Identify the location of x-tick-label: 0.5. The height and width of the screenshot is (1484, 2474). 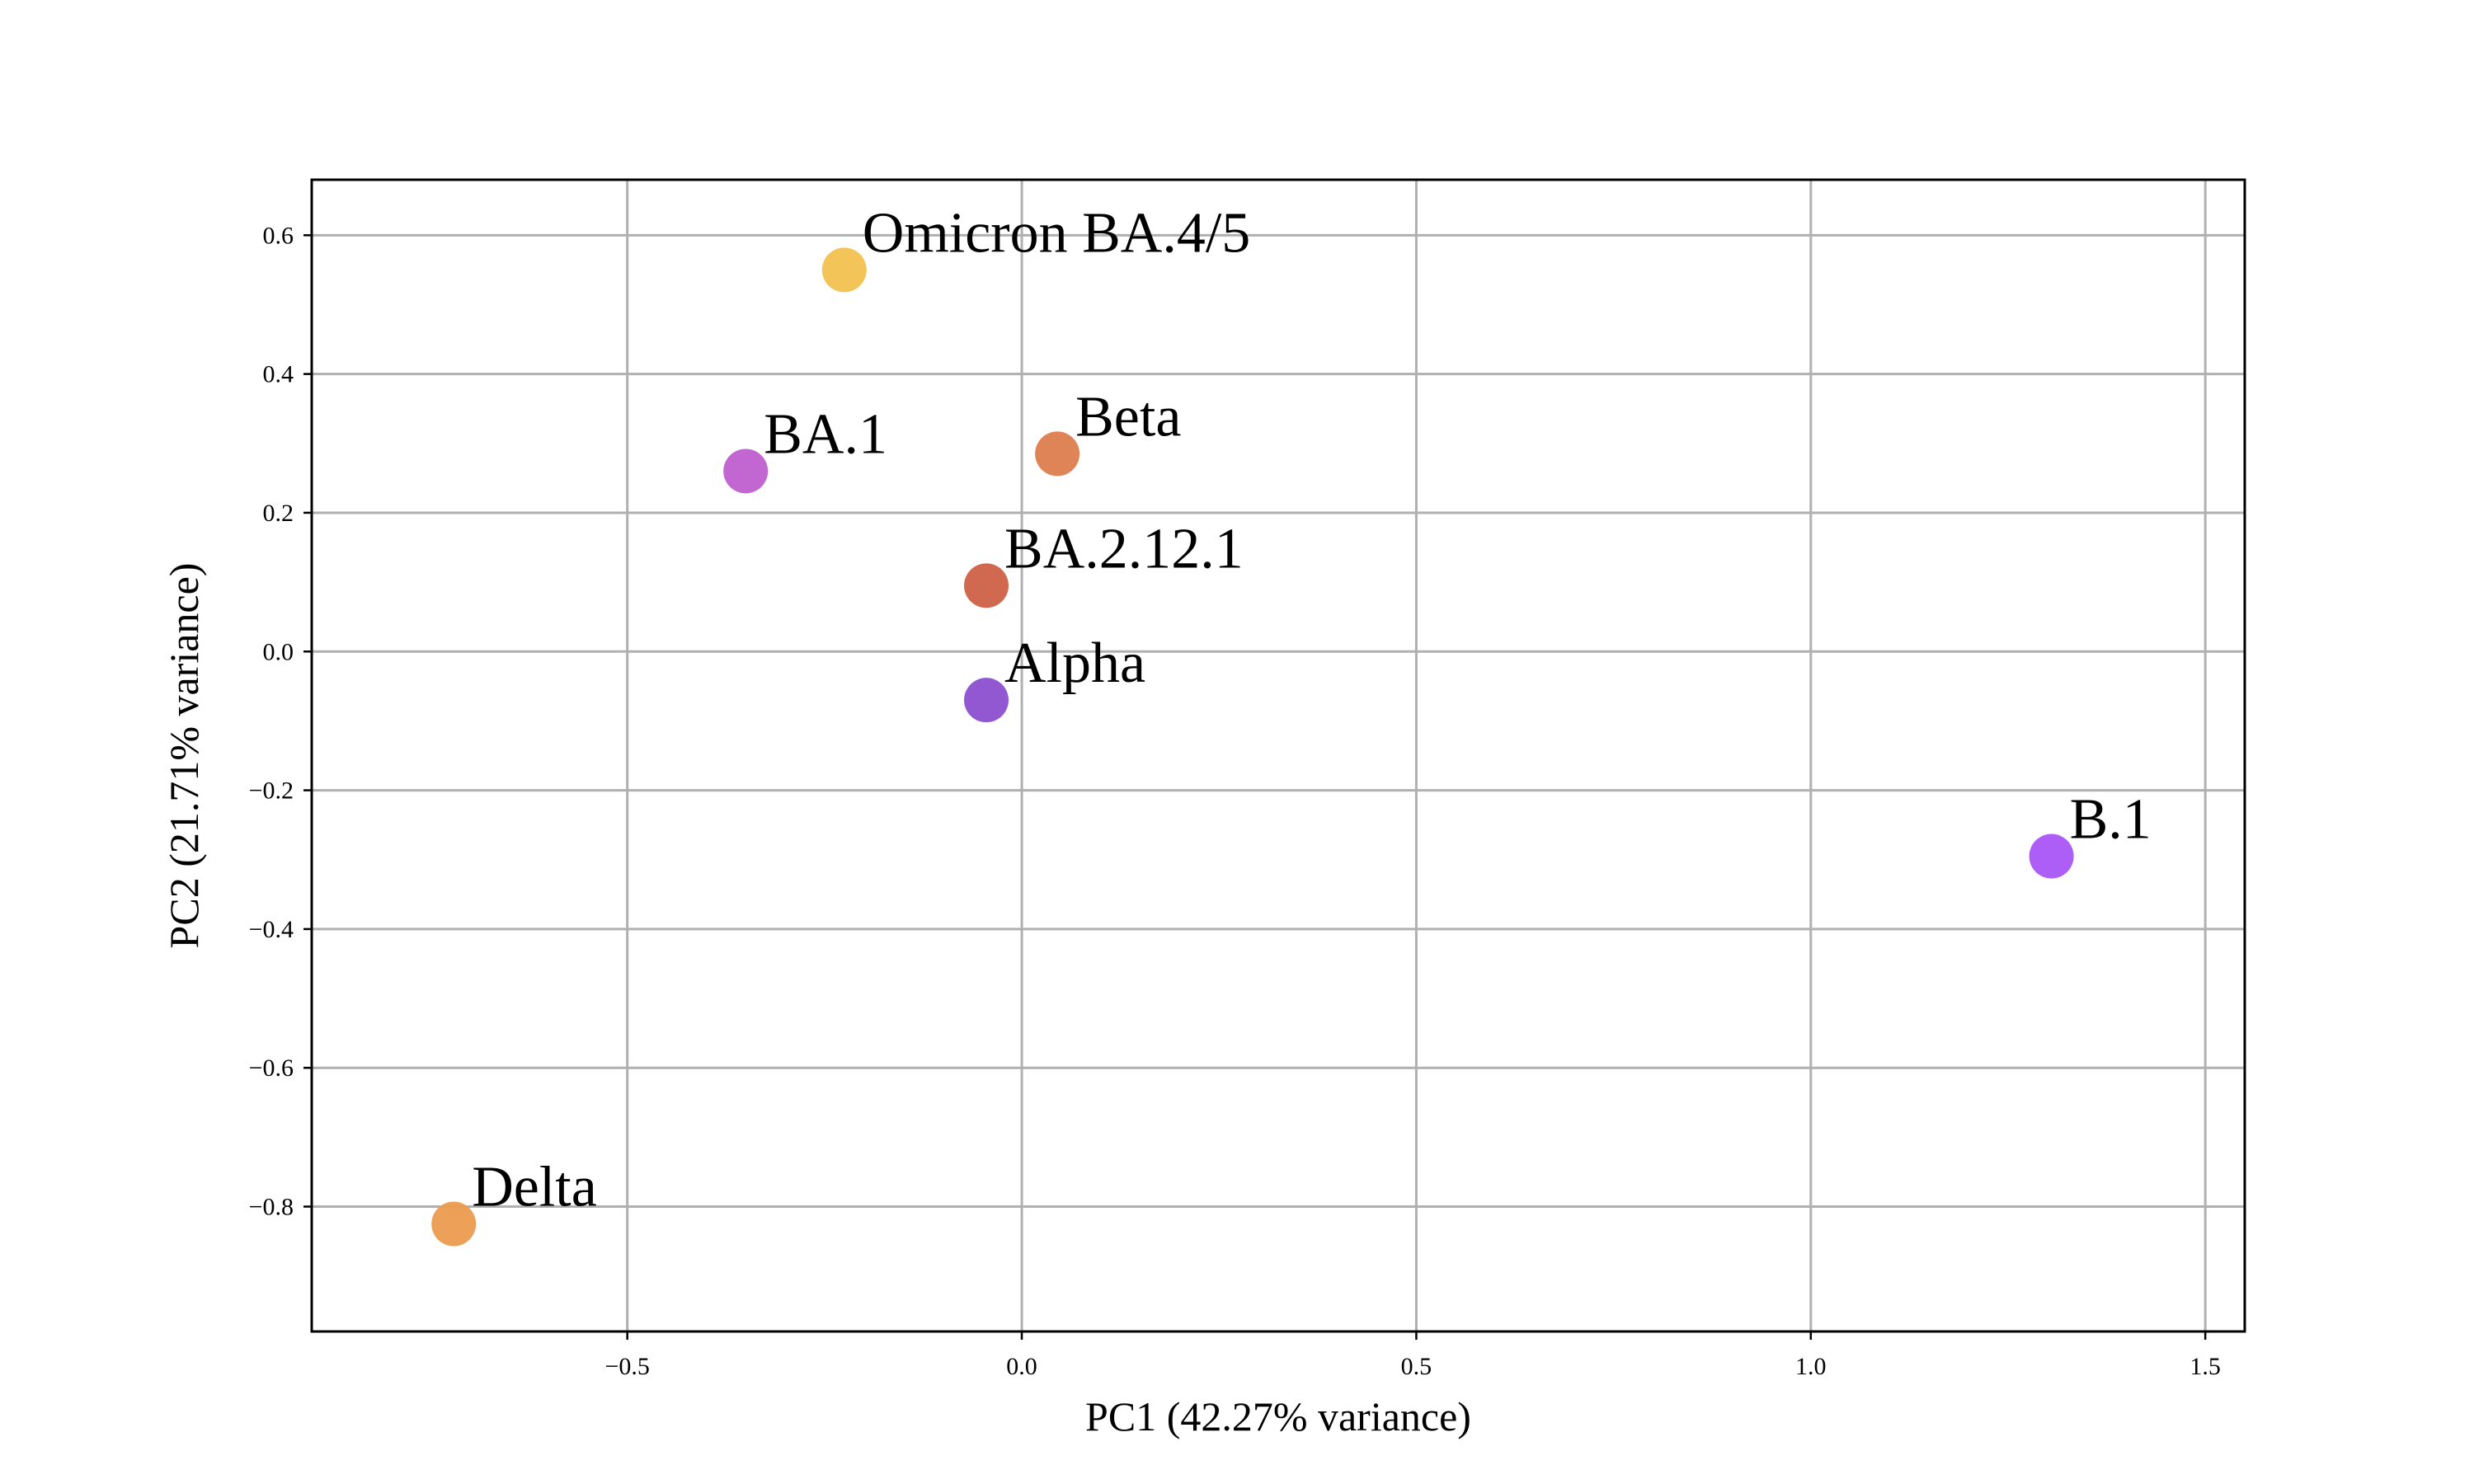
(1416, 1366).